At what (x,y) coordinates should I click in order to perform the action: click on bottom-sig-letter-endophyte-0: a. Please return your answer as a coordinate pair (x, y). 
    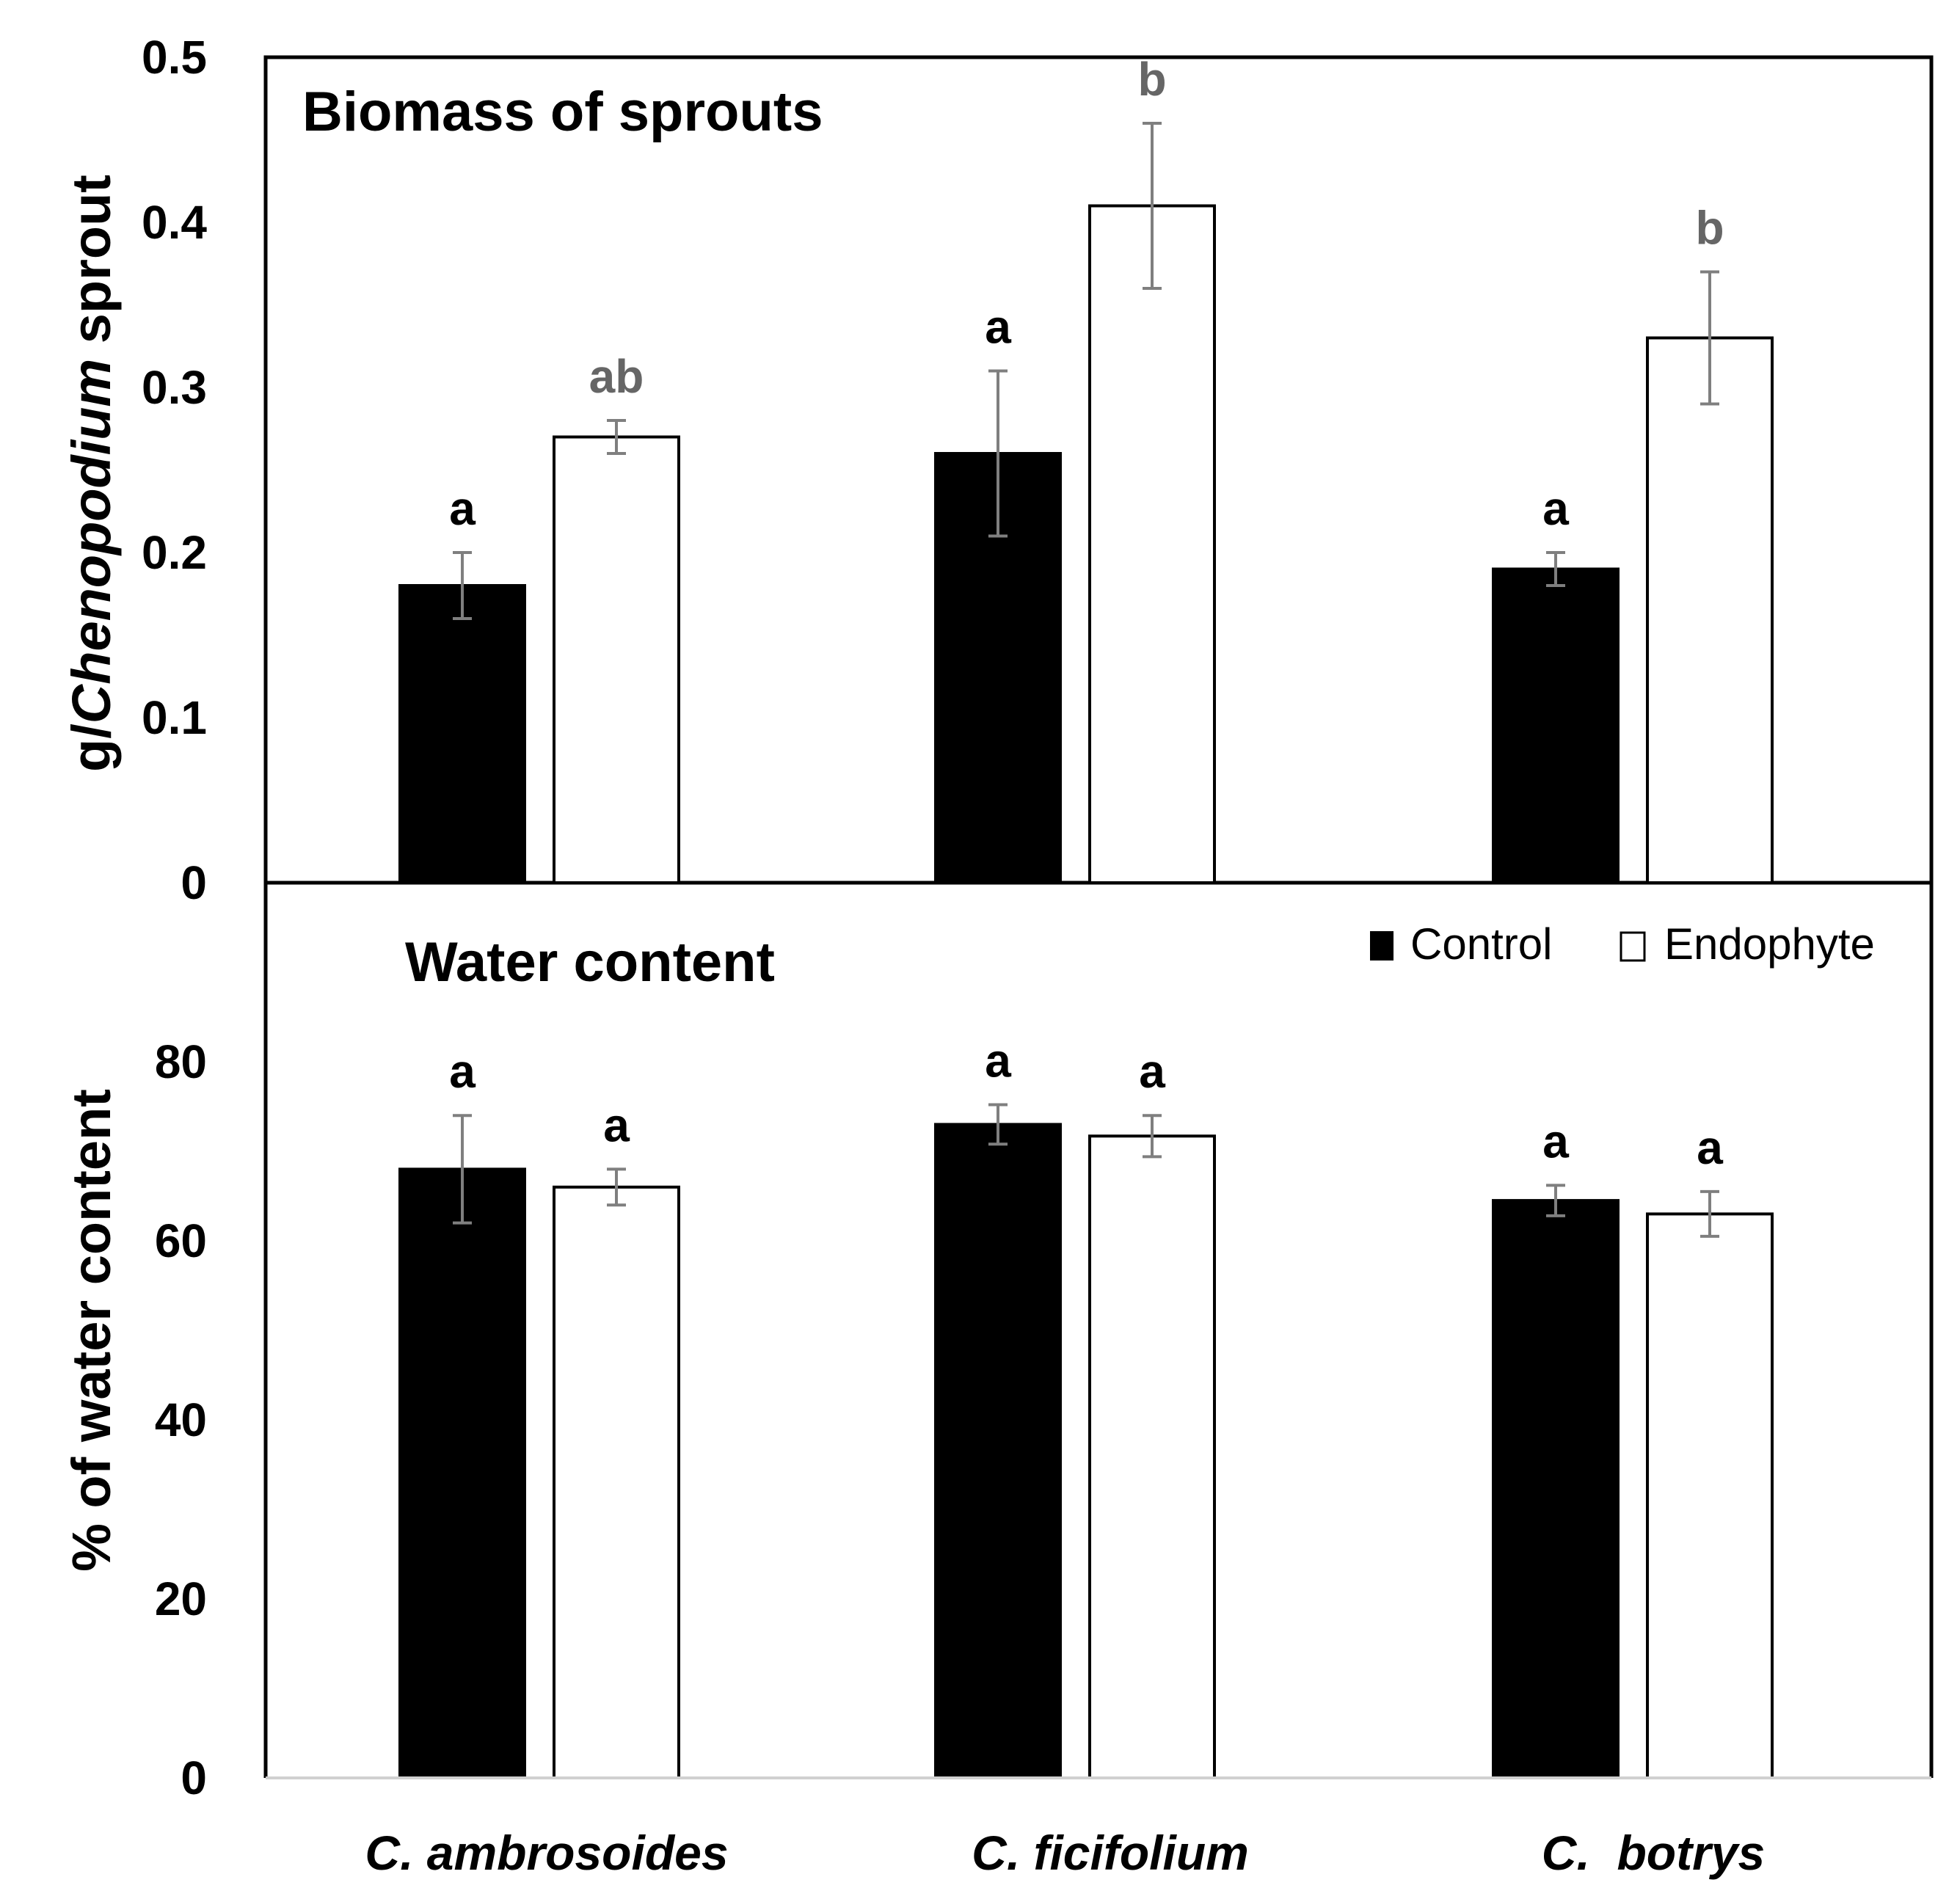
    Looking at the image, I should click on (617, 1124).